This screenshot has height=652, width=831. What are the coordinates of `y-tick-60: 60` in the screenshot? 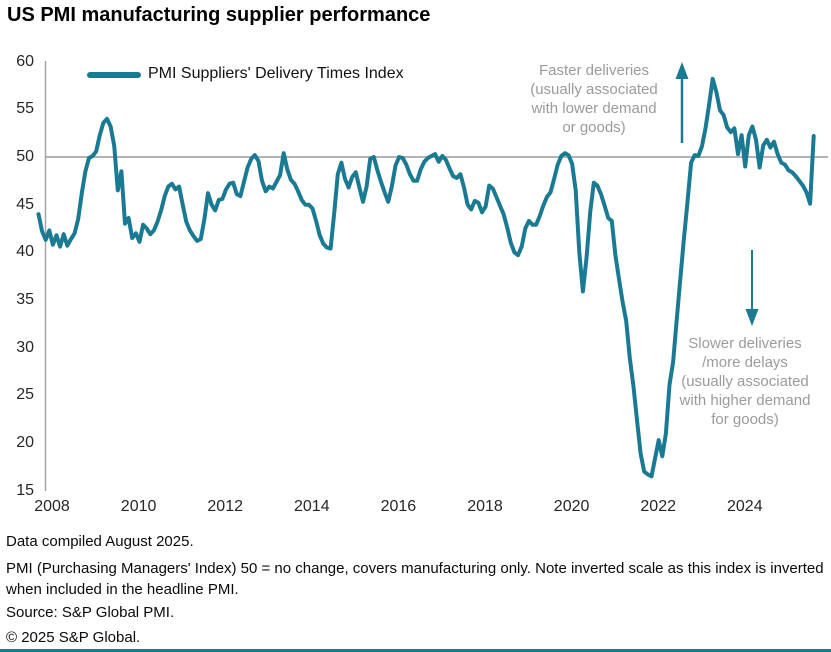 It's located at (25, 61).